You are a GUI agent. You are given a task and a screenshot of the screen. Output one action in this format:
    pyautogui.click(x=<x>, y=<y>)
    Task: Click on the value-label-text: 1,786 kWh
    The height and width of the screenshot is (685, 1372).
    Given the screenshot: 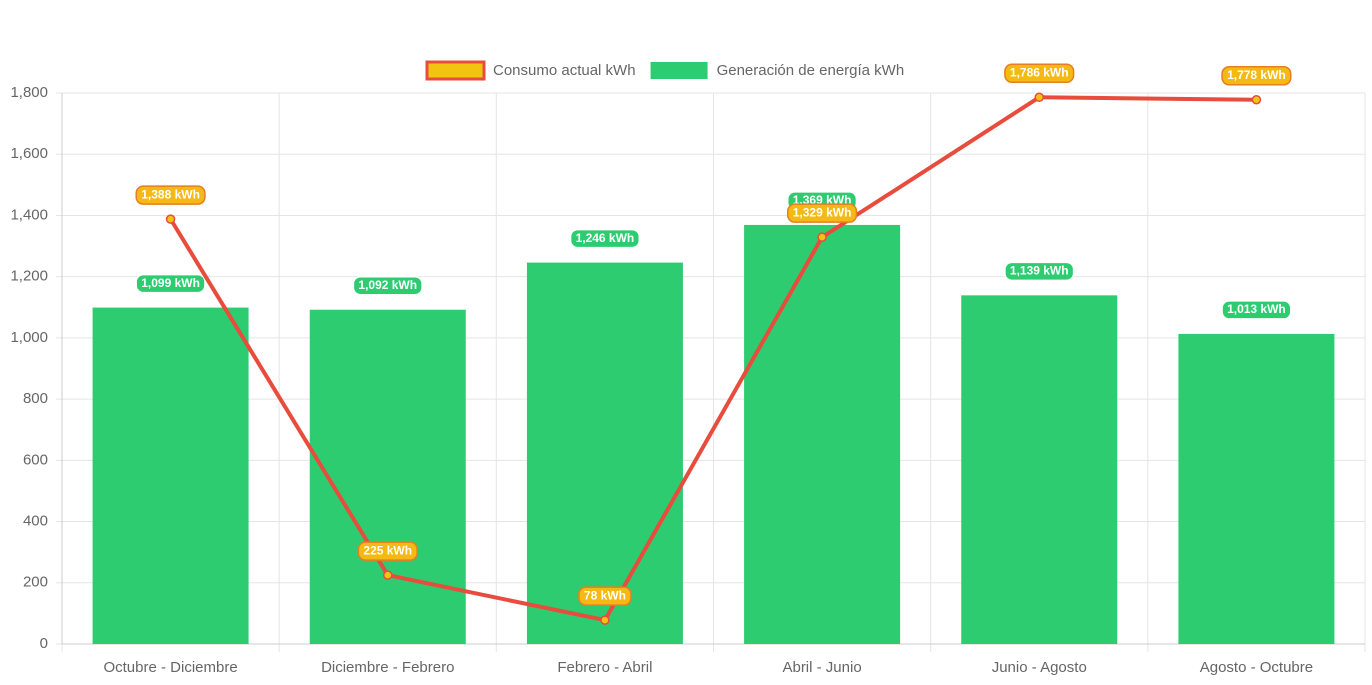 What is the action you would take?
    pyautogui.click(x=1039, y=72)
    